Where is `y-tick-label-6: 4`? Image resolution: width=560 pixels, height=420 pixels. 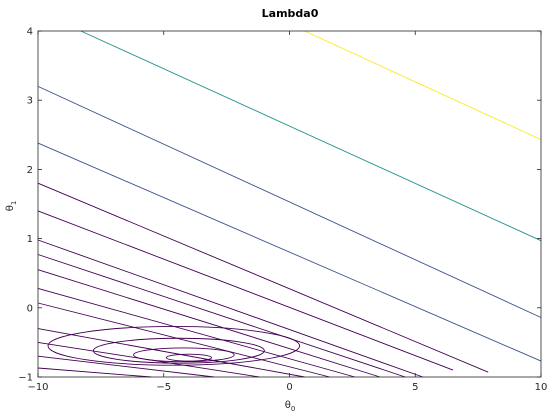 y-tick-label-6: 4 is located at coordinates (30, 32).